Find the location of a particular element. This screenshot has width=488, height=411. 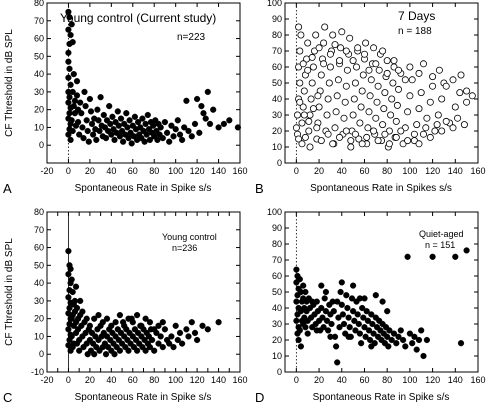

panel-c-n-label: n=236 is located at coordinates (184, 248).